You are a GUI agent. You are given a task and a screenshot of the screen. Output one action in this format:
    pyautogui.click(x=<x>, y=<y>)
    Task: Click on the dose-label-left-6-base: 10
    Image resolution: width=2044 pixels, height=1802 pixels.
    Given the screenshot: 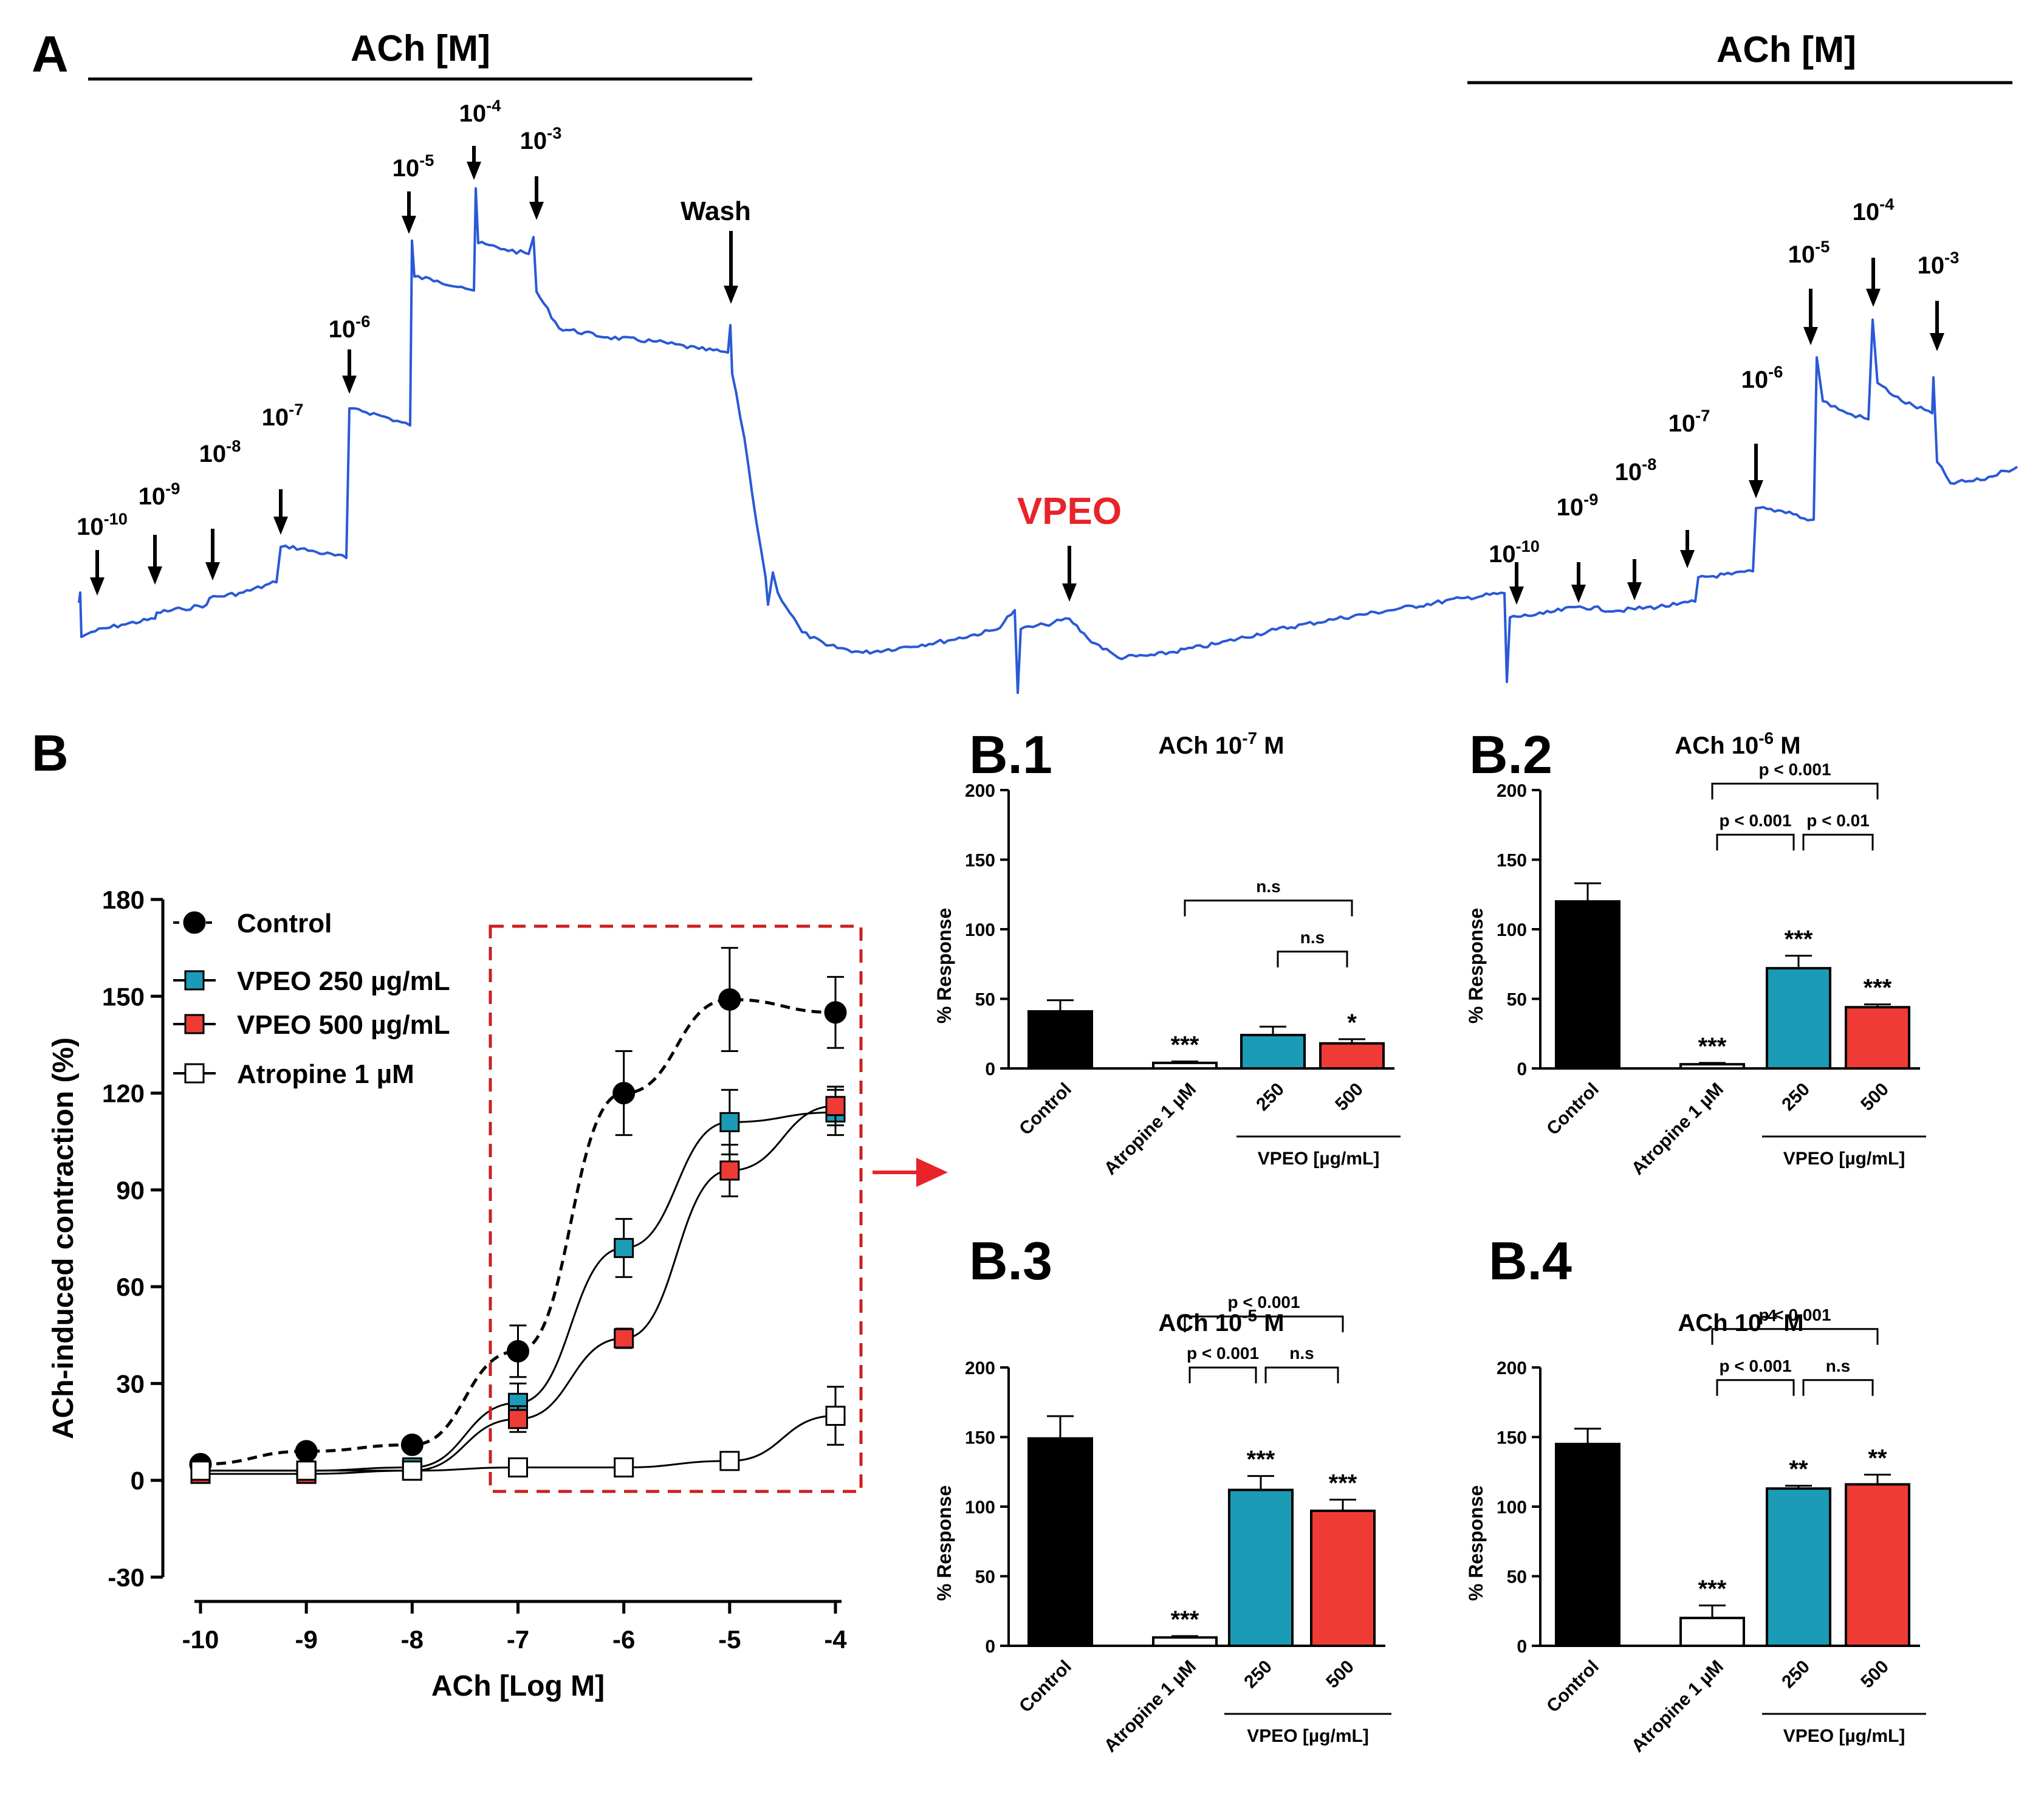 What is the action you would take?
    pyautogui.click(x=406, y=168)
    